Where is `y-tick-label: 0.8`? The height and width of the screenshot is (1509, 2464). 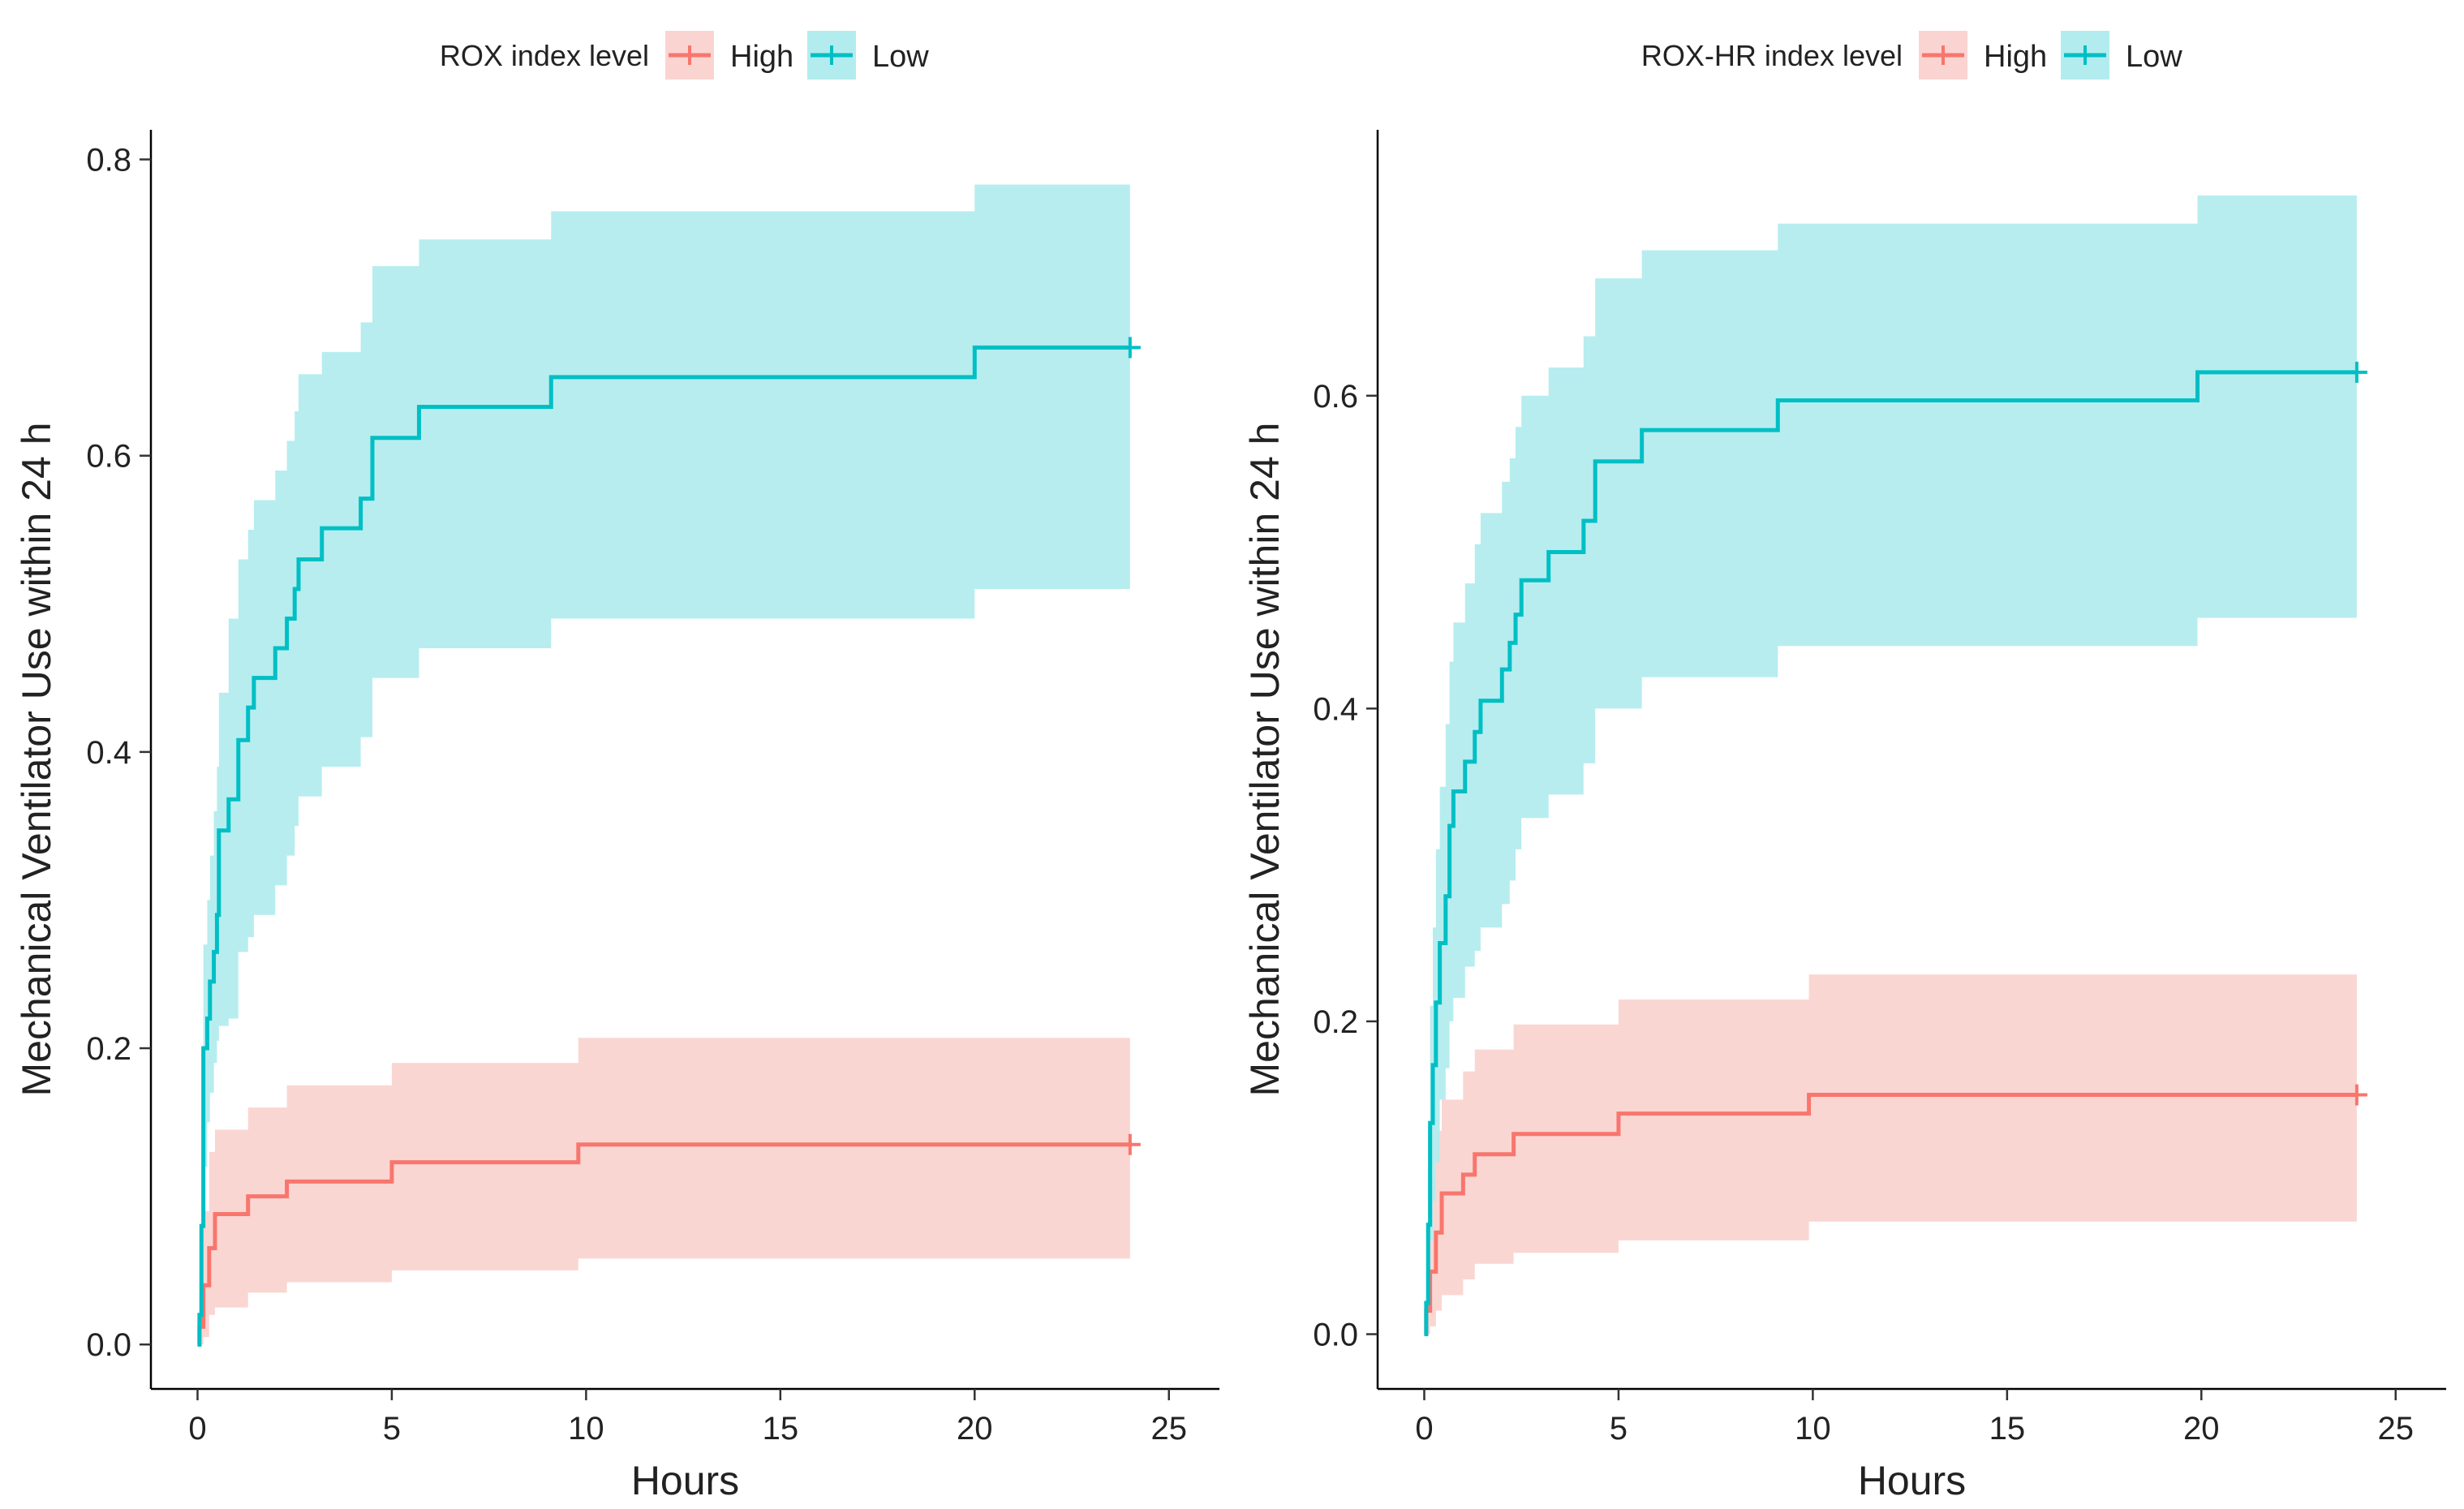 y-tick-label: 0.8 is located at coordinates (108, 160).